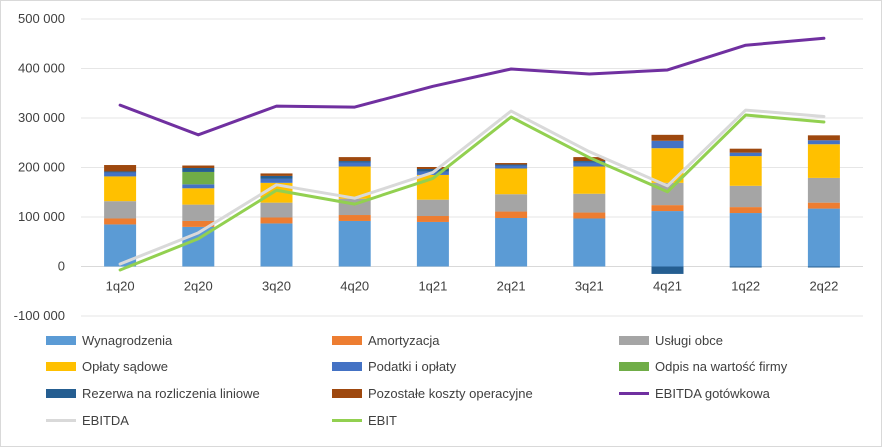  I want to click on y-tick-label: 0, so click(61, 266).